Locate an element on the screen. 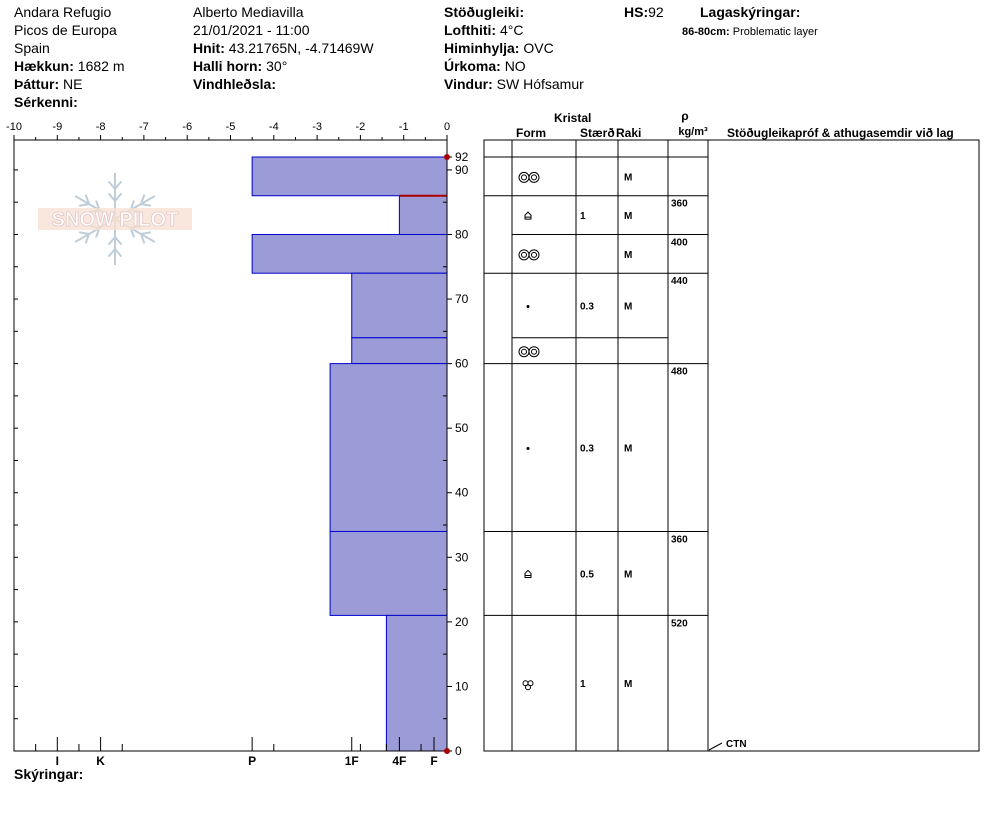  wind-row: Vindur: SW Hófsamur is located at coordinates (514, 84).